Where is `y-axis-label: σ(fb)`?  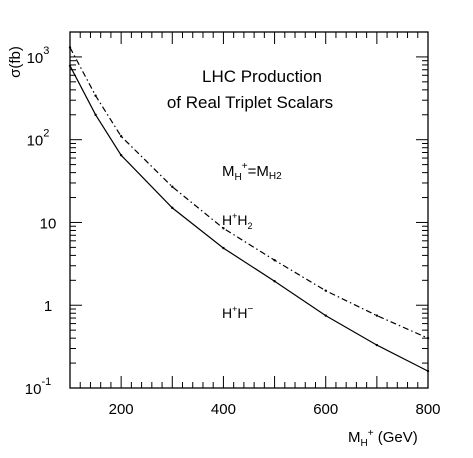 y-axis-label: σ(fb) is located at coordinates (15, 62).